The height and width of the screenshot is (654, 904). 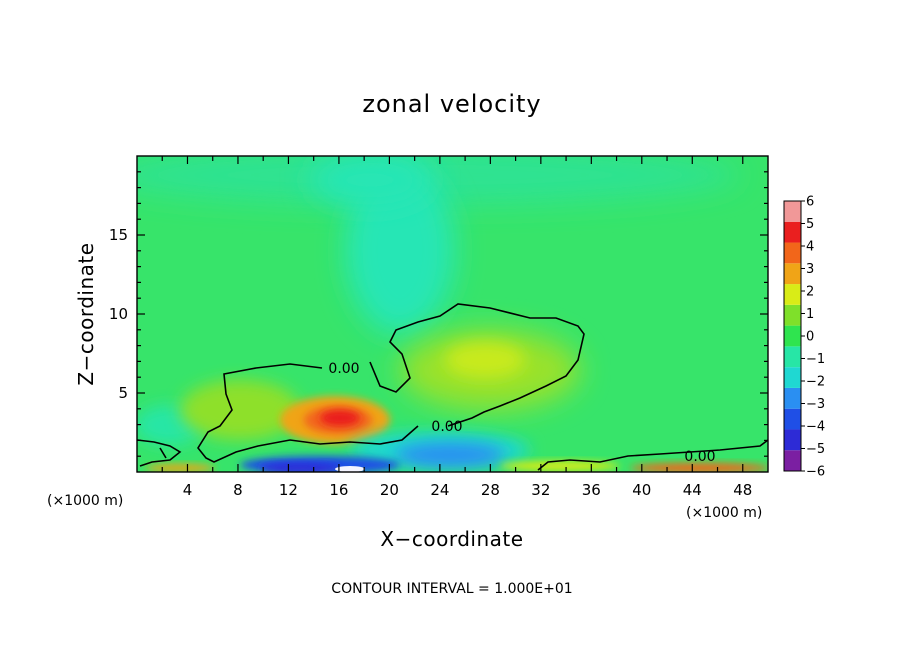 I want to click on contour-upper-lobe, so click(x=477, y=365).